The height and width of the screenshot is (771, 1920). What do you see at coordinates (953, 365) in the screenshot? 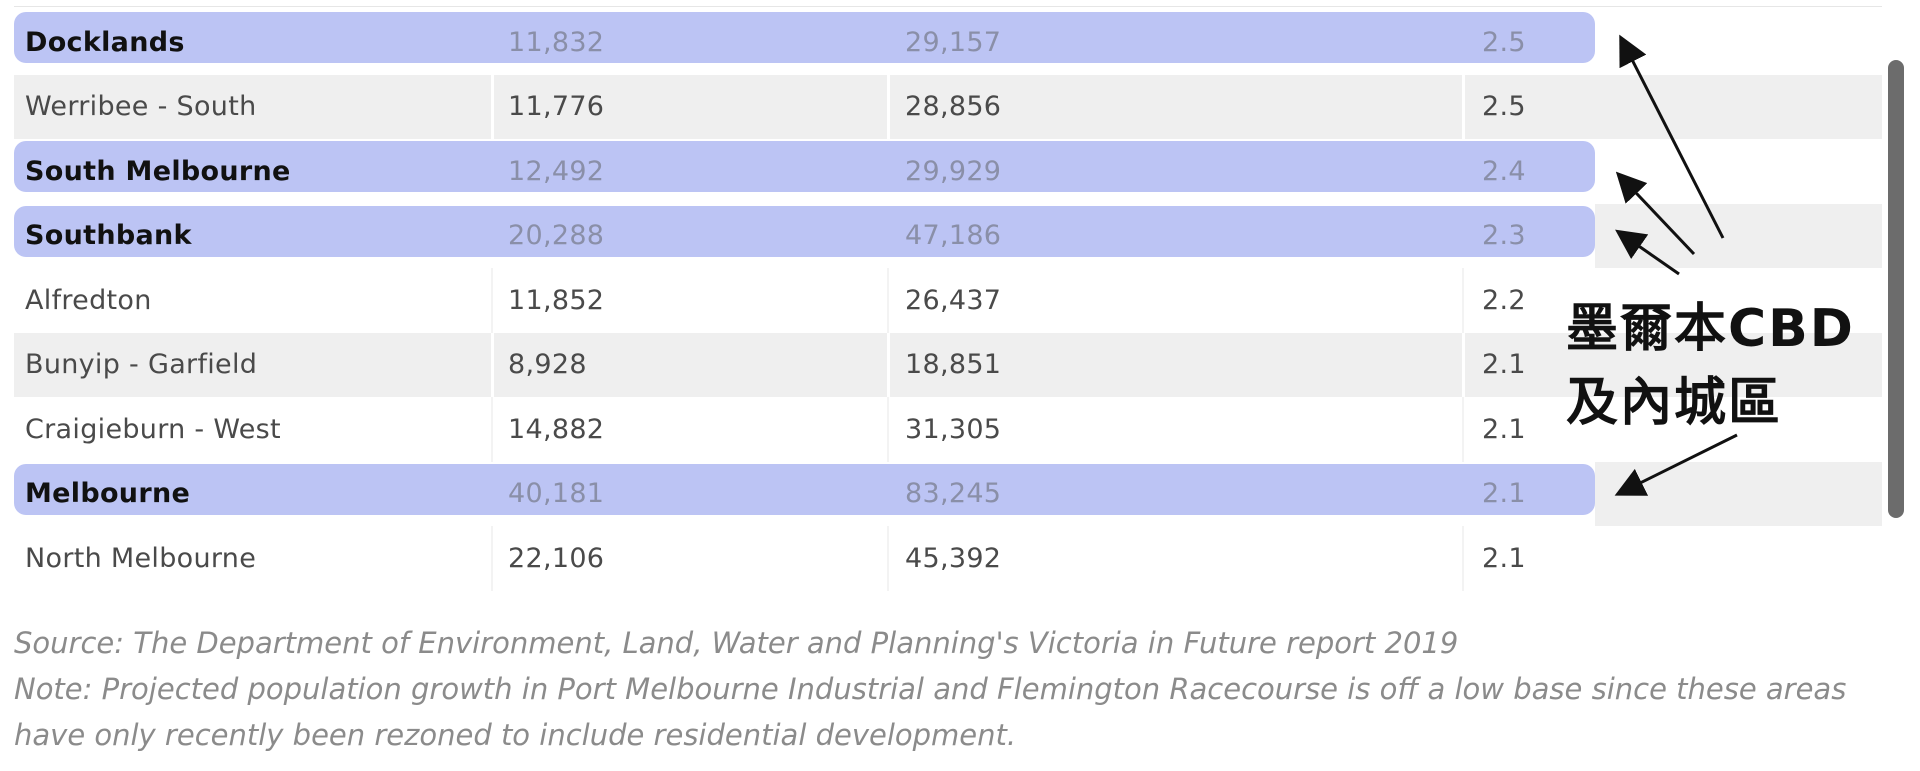
I see `value-cell-2: 18,851` at bounding box center [953, 365].